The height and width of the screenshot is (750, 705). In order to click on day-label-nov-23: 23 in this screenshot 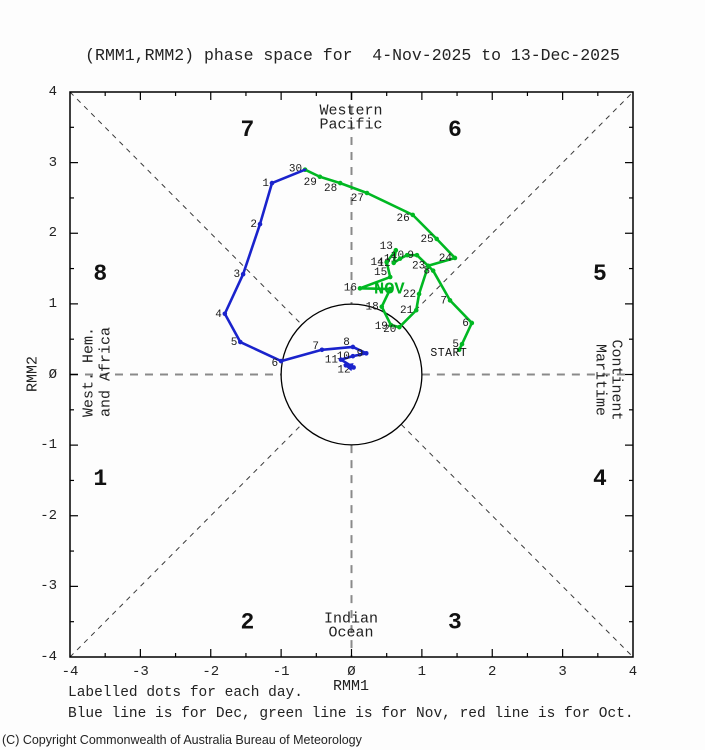, I will do `click(418, 267)`.